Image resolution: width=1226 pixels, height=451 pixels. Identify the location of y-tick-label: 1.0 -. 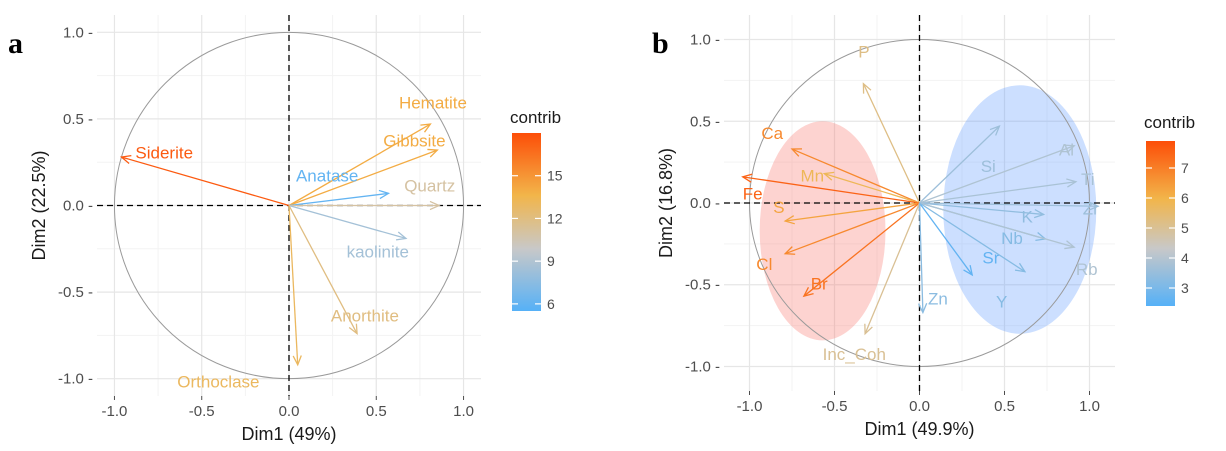
(705, 40).